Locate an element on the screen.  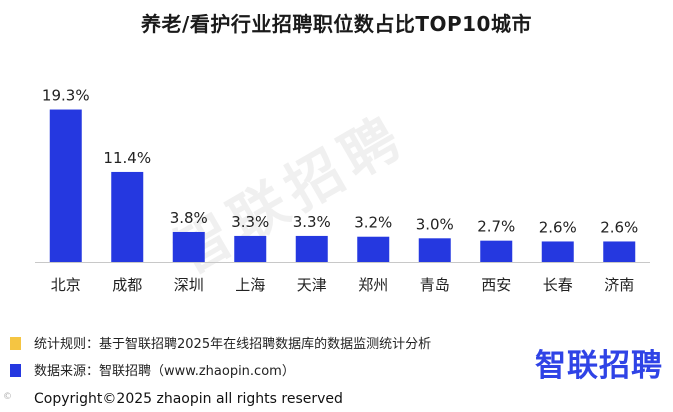
bar-深圳 is located at coordinates (188, 246).